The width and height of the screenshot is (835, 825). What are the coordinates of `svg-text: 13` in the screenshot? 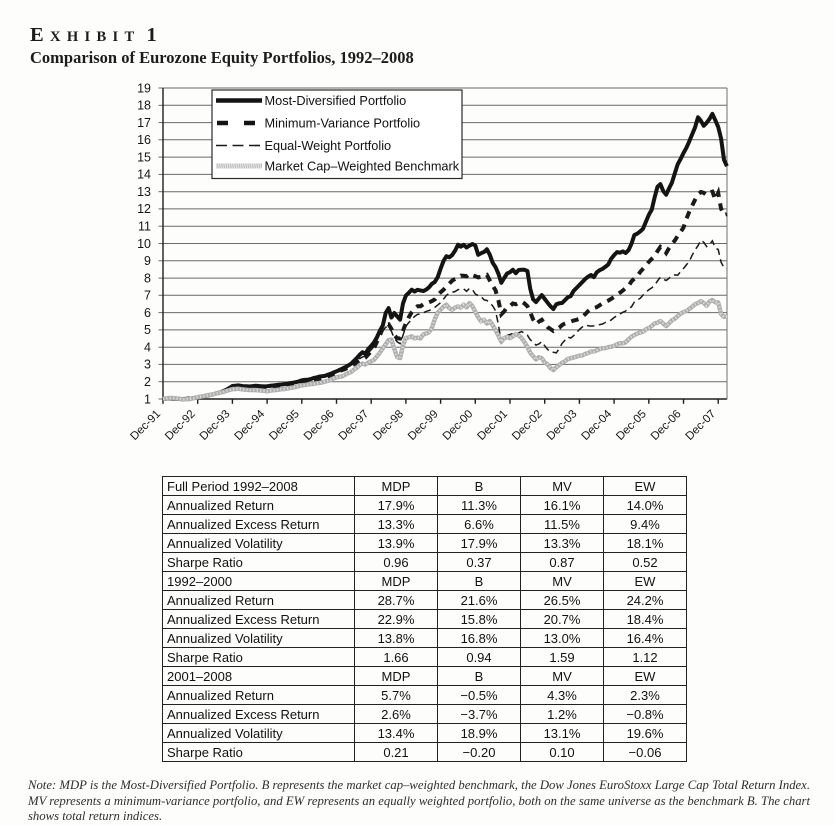 It's located at (144, 192).